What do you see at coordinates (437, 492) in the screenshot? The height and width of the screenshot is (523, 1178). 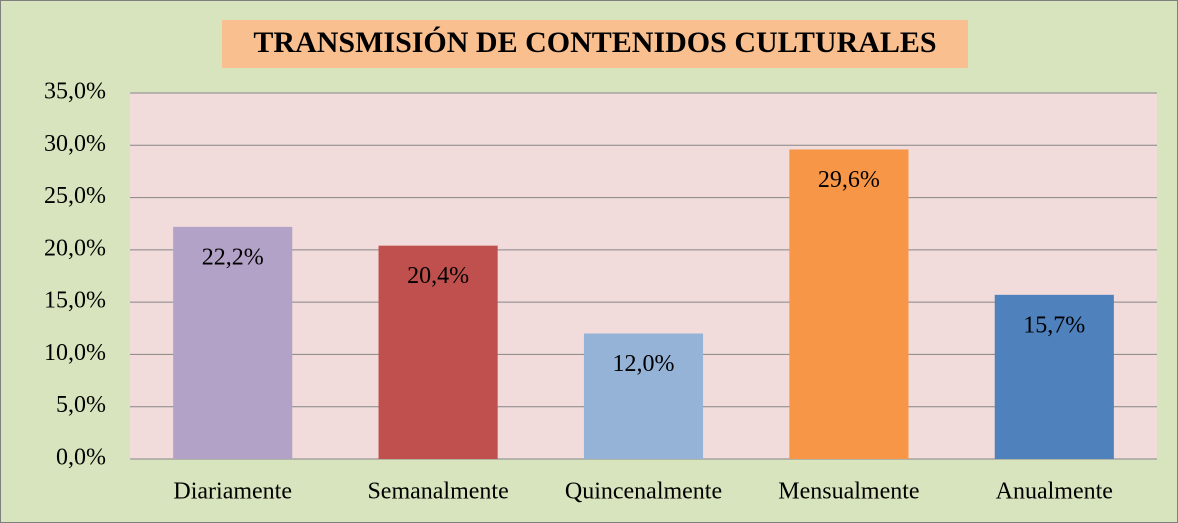 I see `x-tick-label: Semanalmente` at bounding box center [437, 492].